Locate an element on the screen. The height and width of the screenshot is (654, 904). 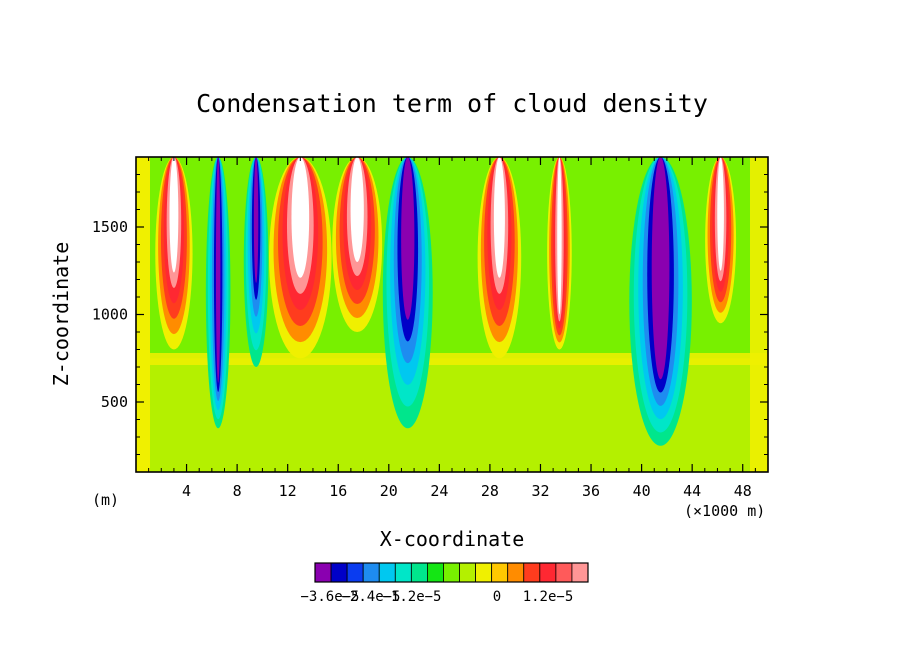
colorbar-label: 1.2e−5 is located at coordinates (548, 597).